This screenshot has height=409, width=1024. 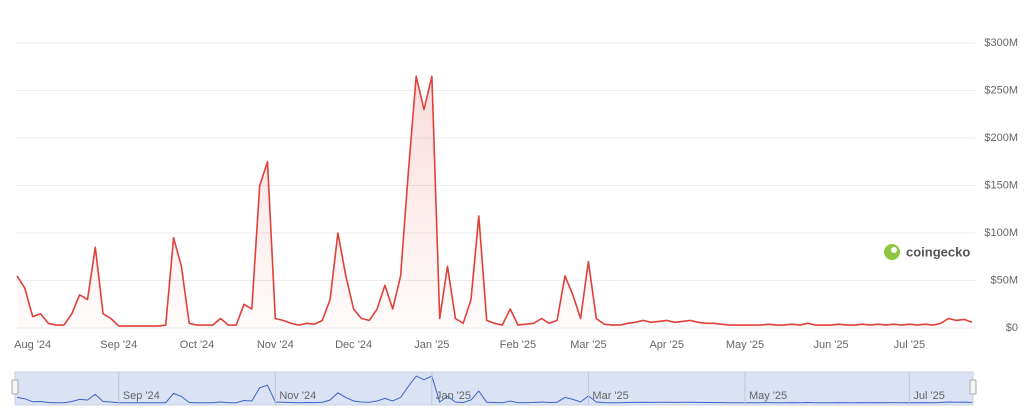 I want to click on navigator-label: Nov '24, so click(x=297, y=396).